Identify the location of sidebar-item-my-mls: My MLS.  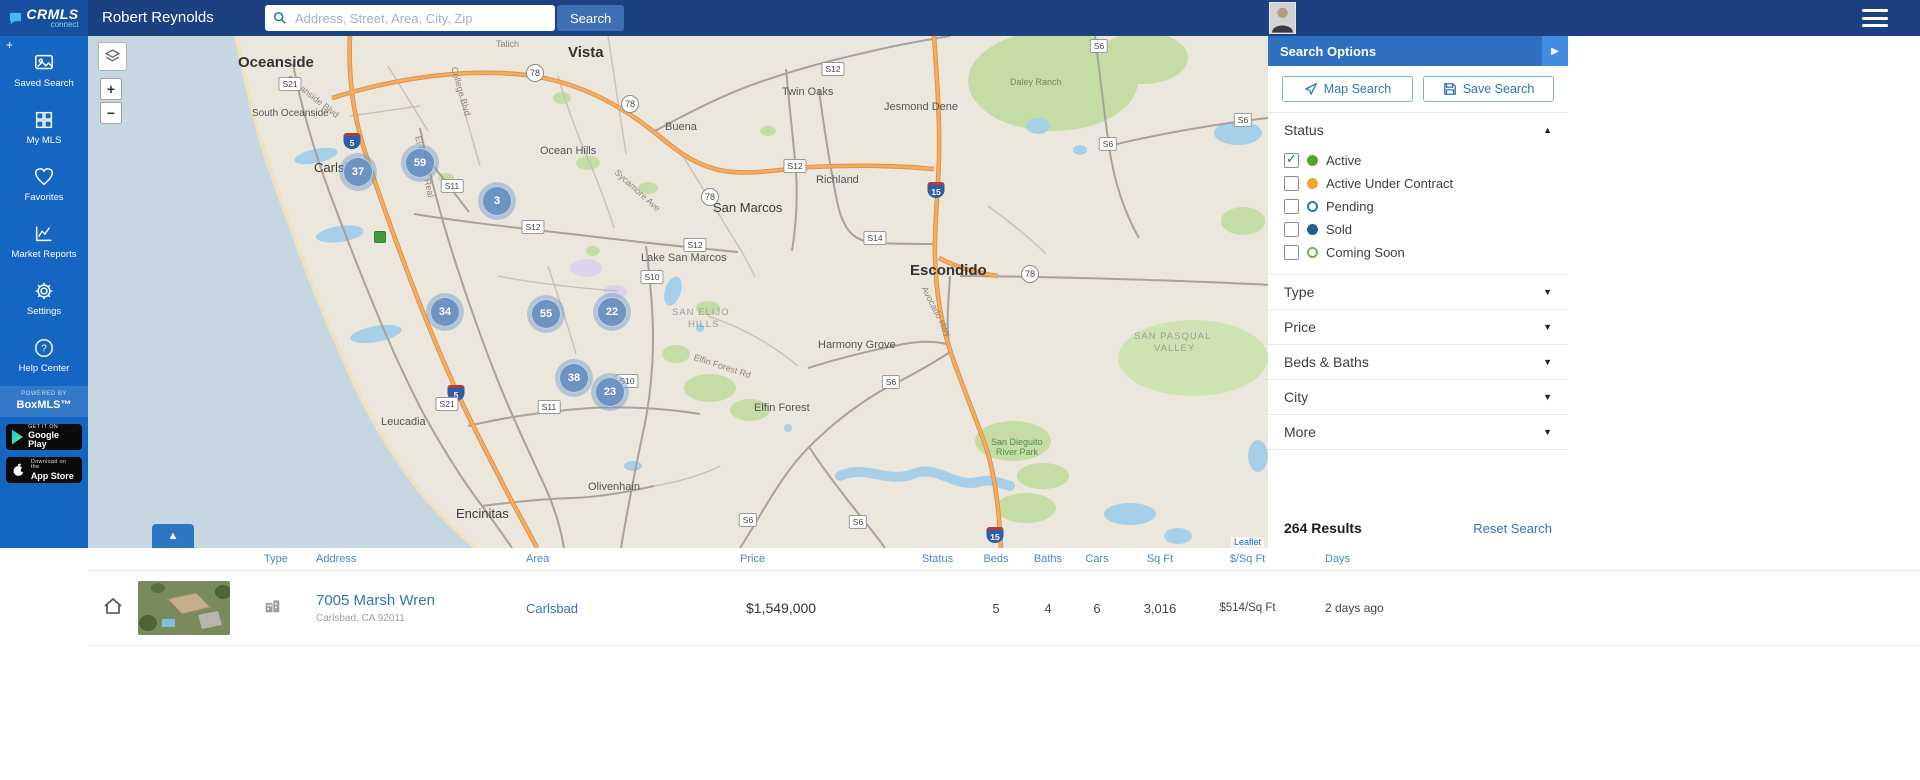
(44, 127).